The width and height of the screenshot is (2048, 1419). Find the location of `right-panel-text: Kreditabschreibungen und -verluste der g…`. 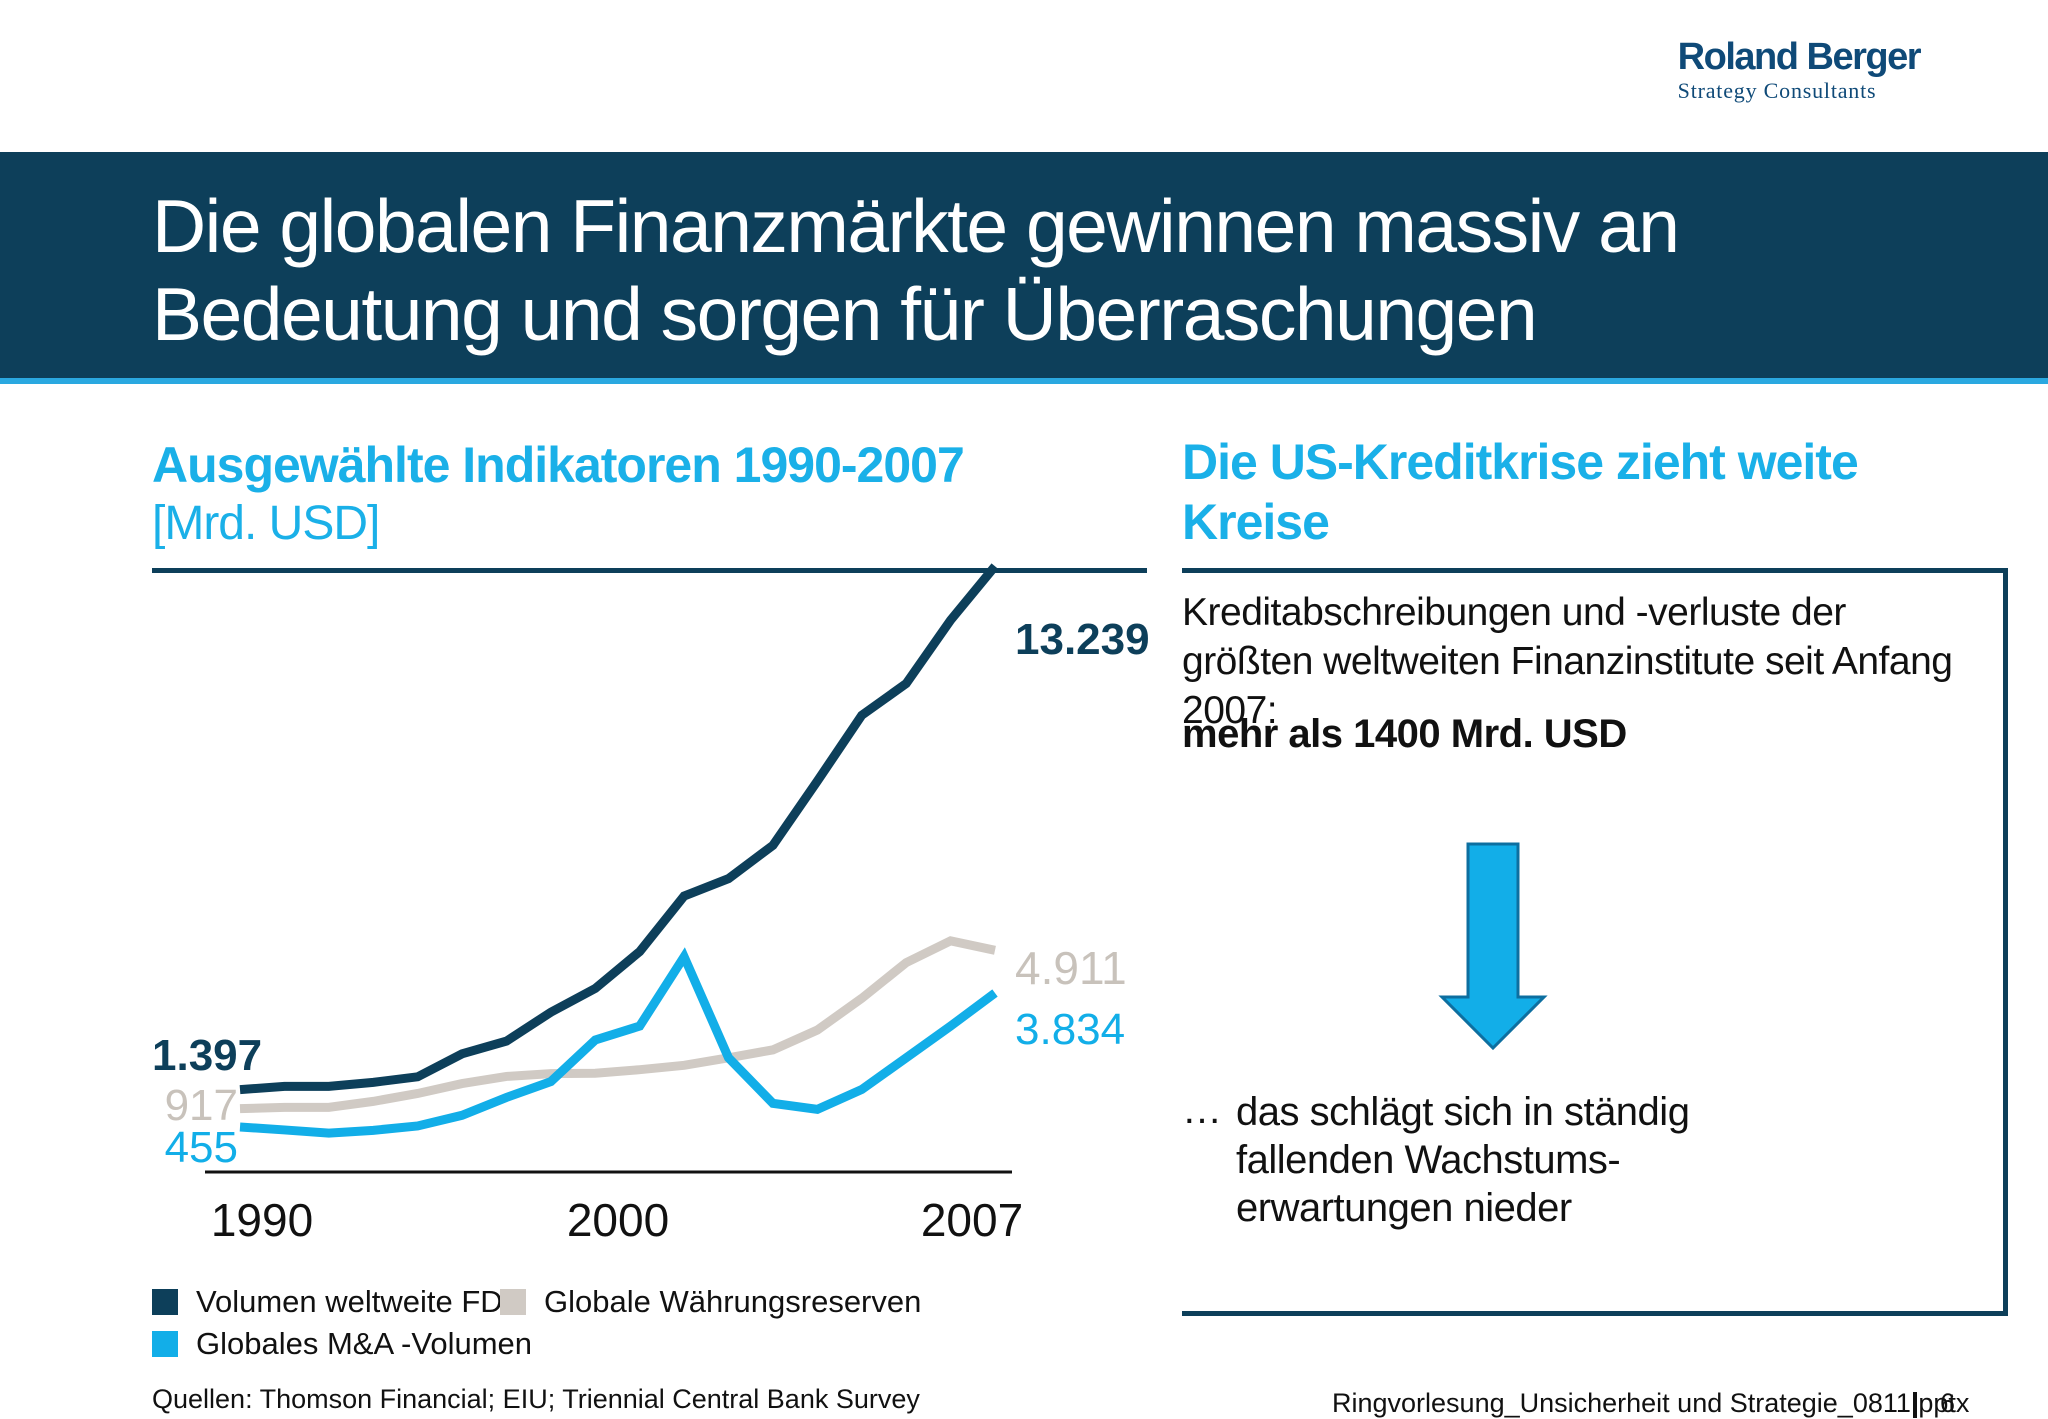

right-panel-text: Kreditabschreibungen und -verluste der g… is located at coordinates (1567, 661).